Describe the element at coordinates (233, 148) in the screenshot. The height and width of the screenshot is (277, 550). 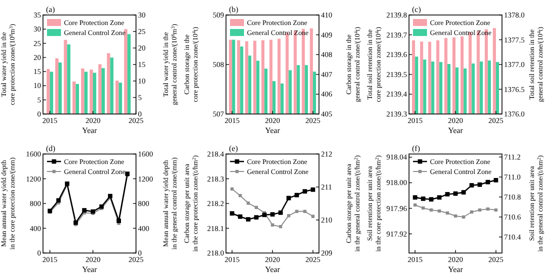
I see `chart-title: (e)` at that location.